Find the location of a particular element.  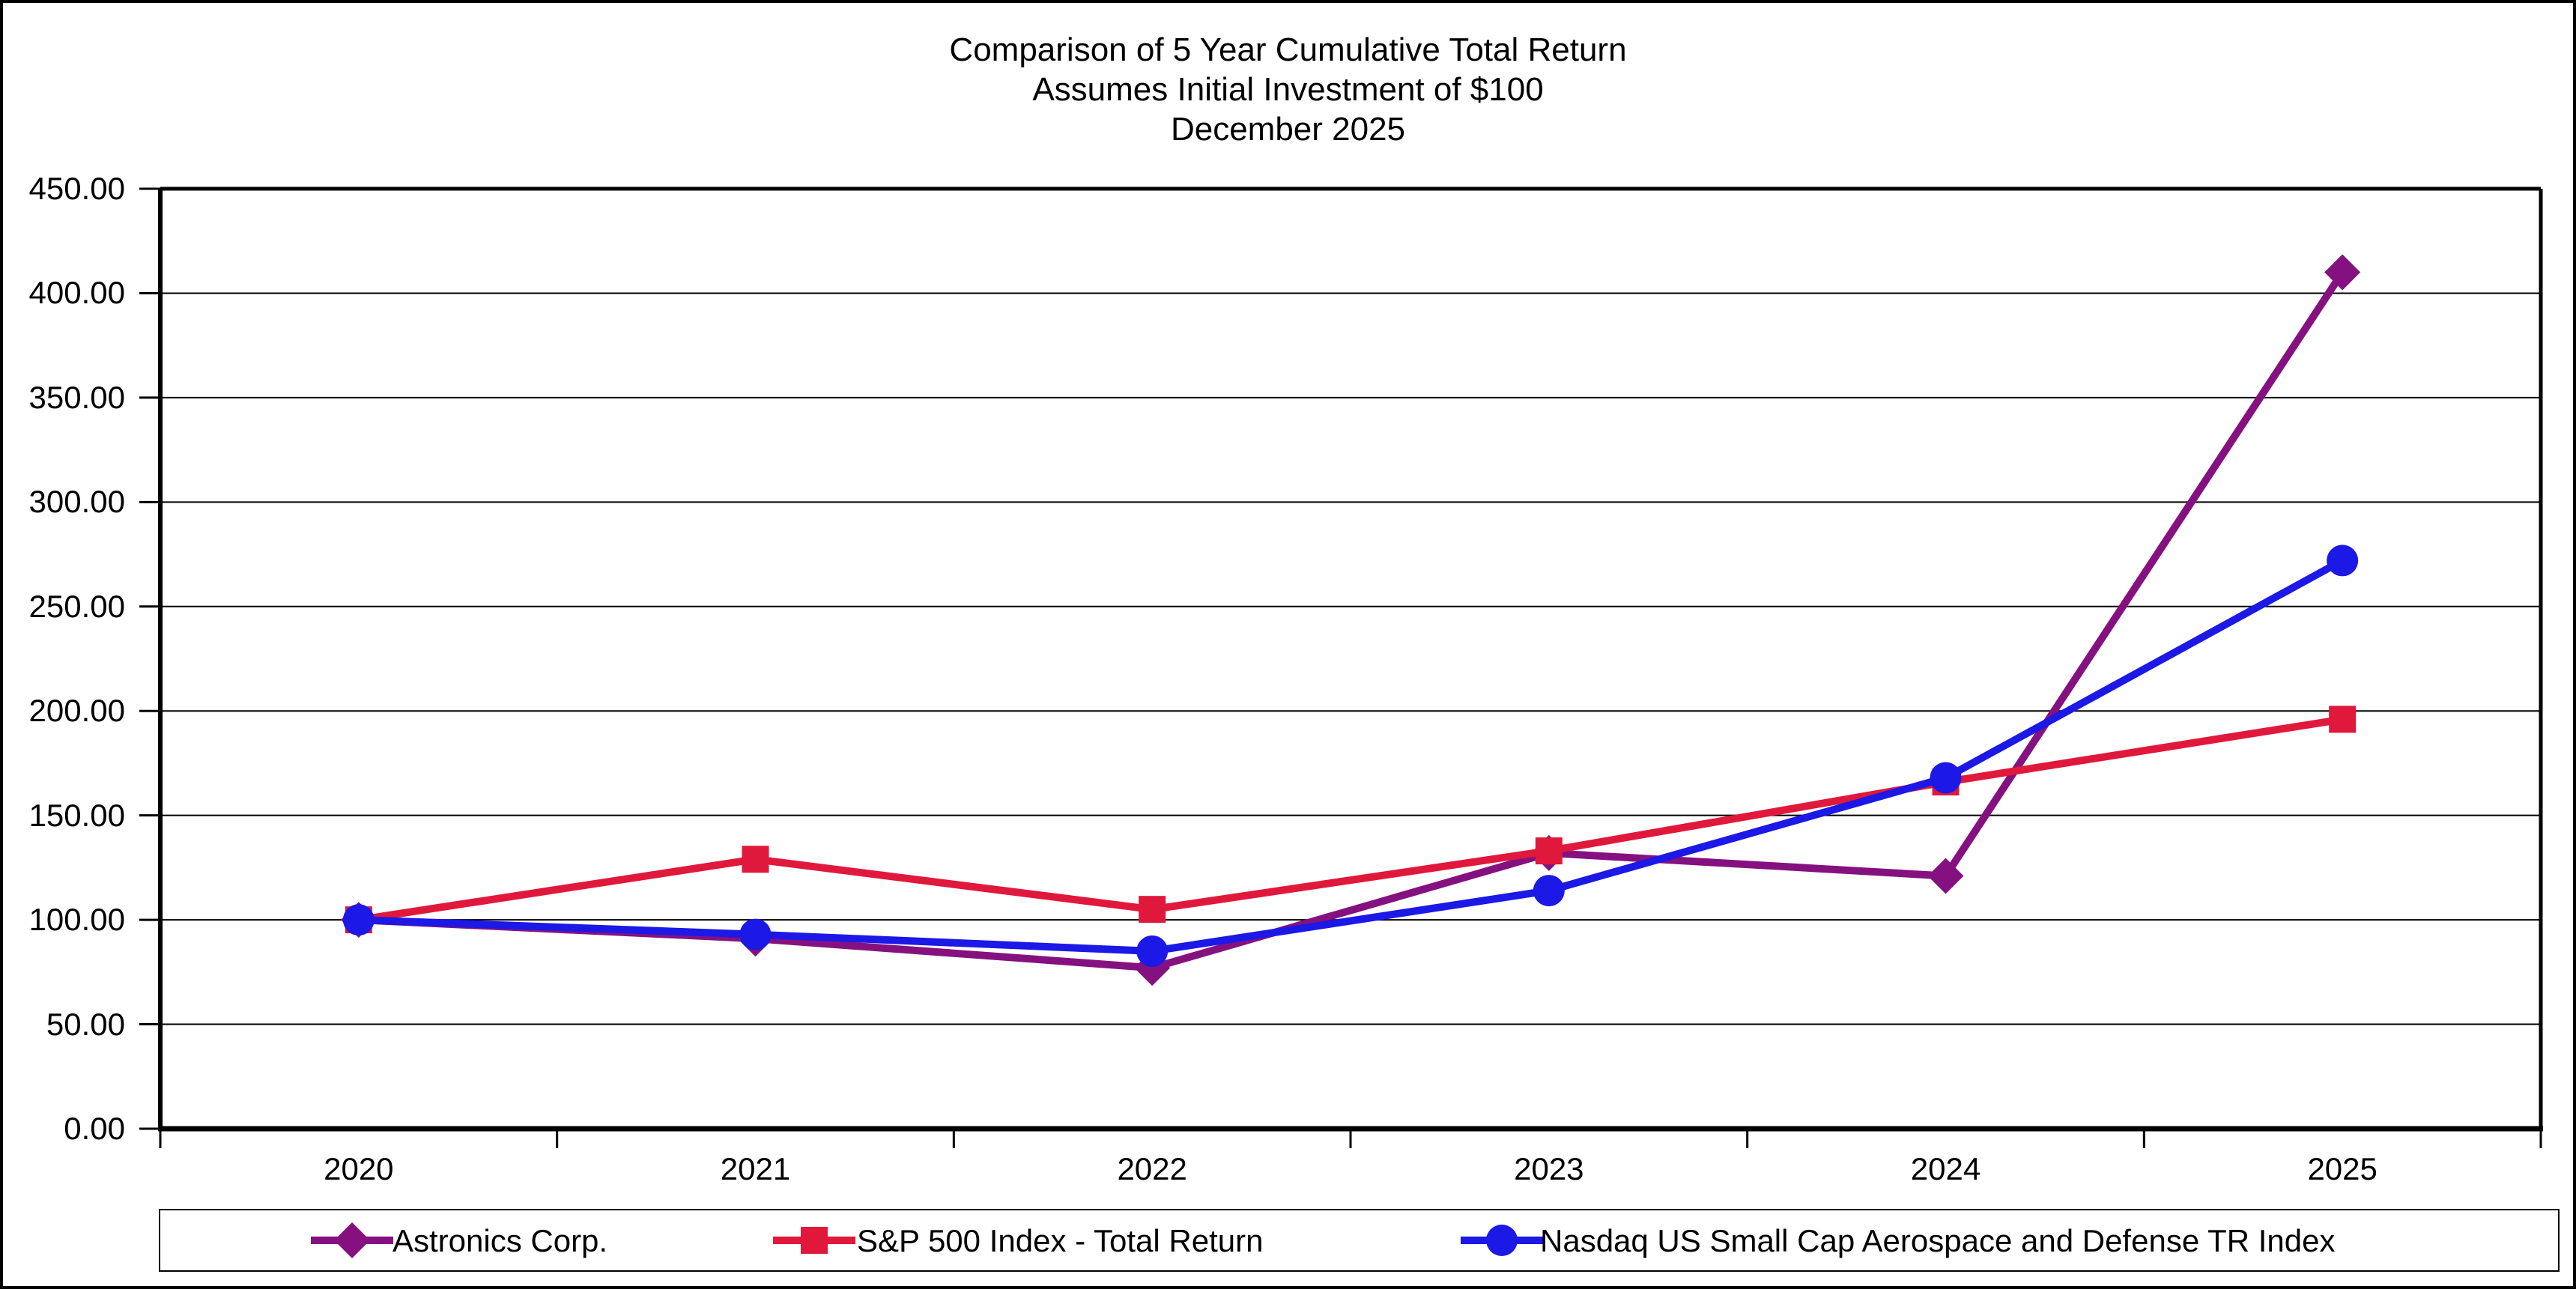

x-axis-label: 2022 is located at coordinates (1152, 1168).